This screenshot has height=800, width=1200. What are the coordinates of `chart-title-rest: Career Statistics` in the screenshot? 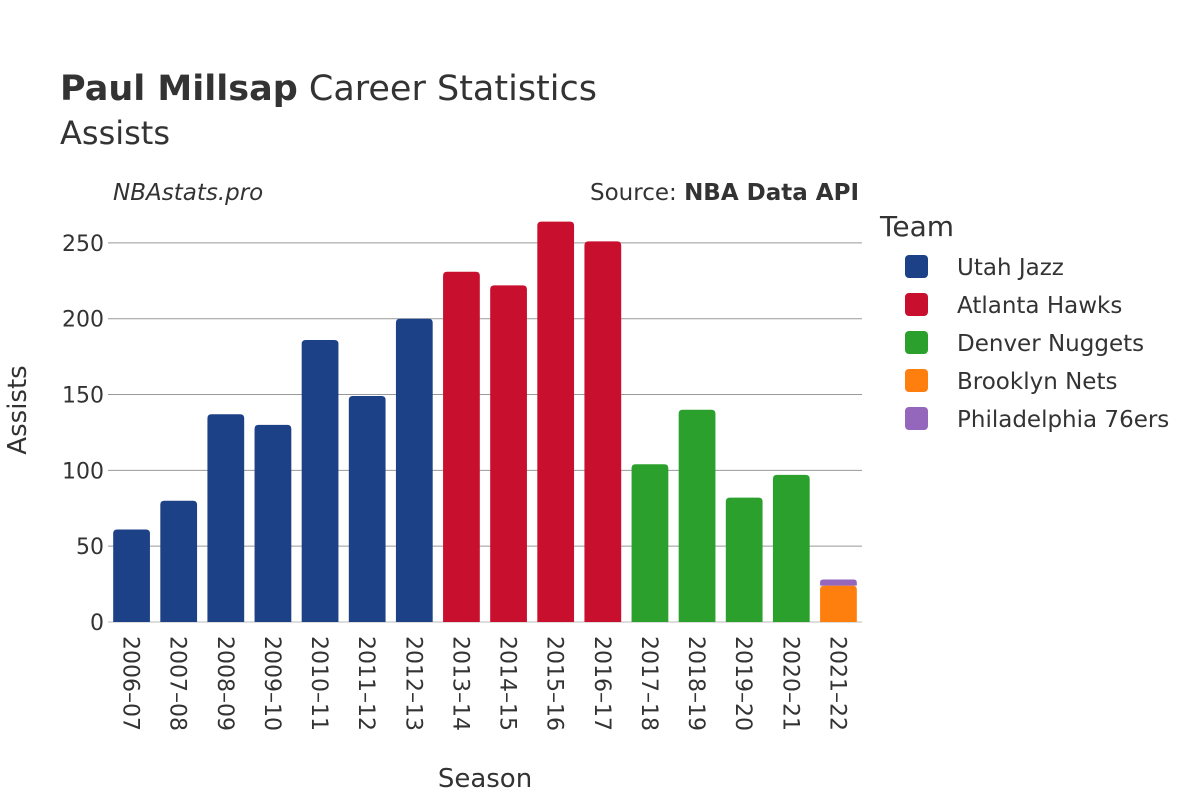 It's located at (447, 89).